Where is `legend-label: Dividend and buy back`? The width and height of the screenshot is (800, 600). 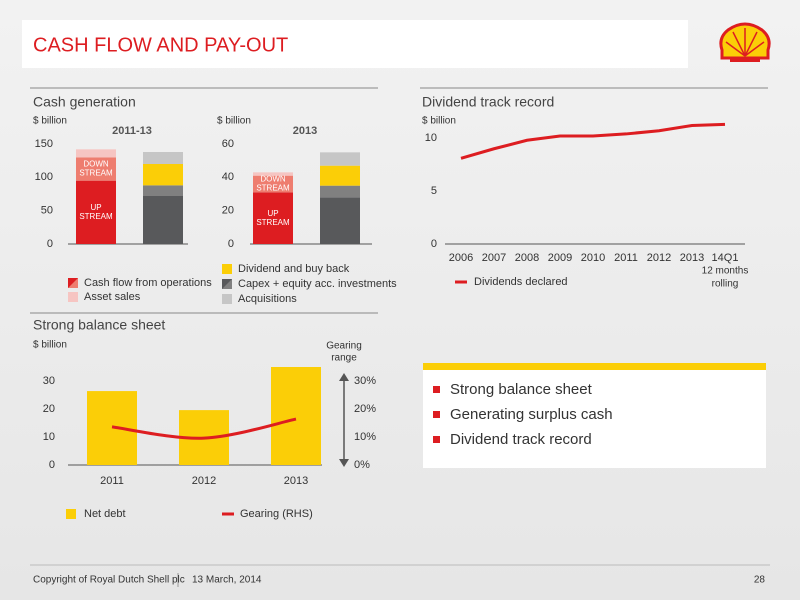 legend-label: Dividend and buy back is located at coordinates (294, 269).